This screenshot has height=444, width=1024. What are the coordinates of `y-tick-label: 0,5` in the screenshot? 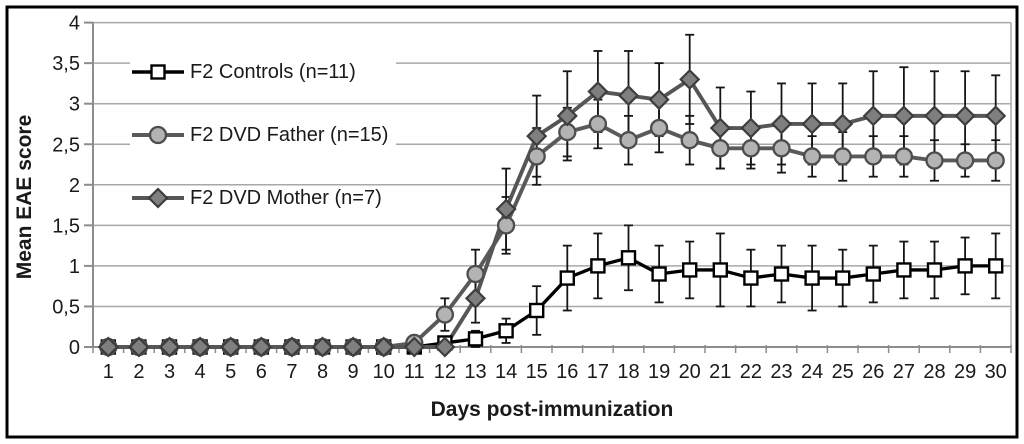 It's located at (66, 307).